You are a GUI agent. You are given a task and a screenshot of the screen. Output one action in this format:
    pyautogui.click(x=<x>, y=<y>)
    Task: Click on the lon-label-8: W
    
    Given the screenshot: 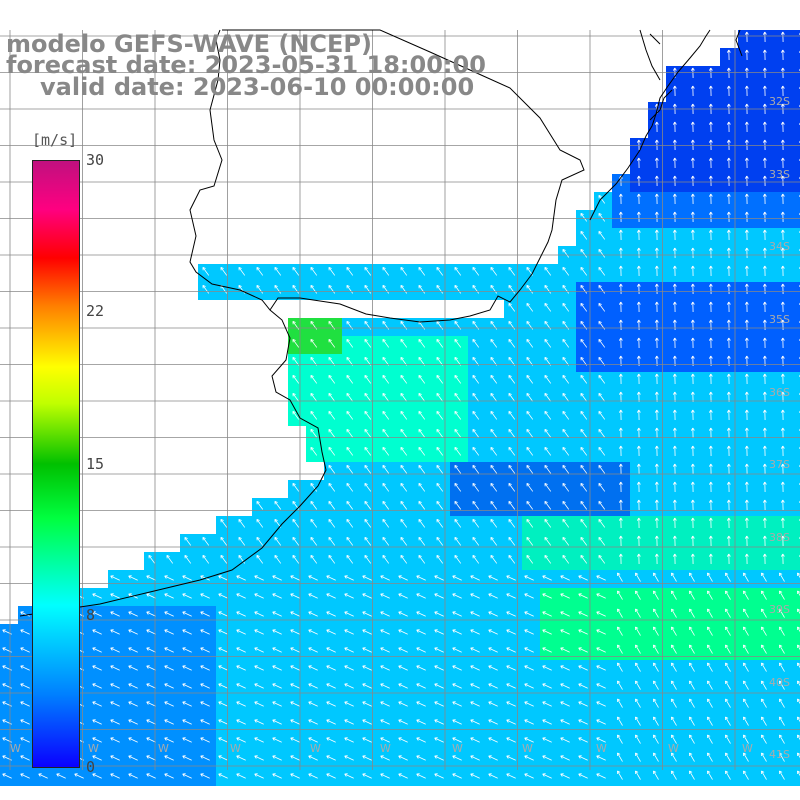 What is the action you would take?
    pyautogui.click(x=527, y=748)
    